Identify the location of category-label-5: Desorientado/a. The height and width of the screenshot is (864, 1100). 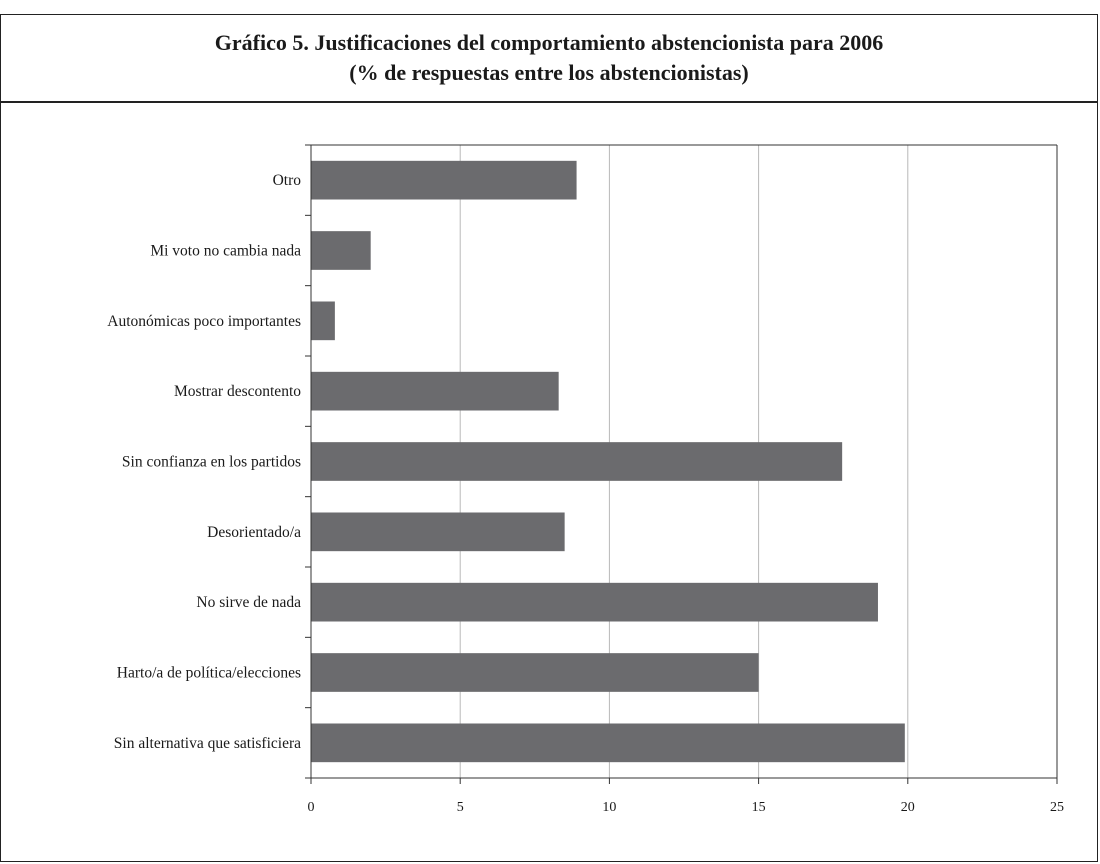
(254, 532).